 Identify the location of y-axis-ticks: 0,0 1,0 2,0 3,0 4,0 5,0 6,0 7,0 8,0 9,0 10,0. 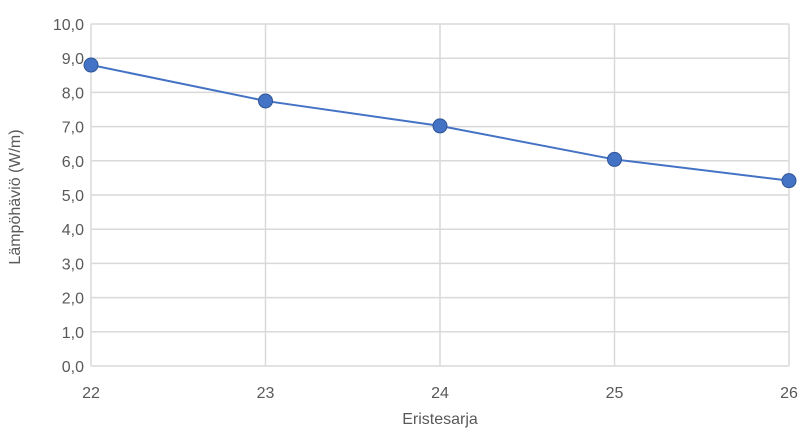
(68, 196).